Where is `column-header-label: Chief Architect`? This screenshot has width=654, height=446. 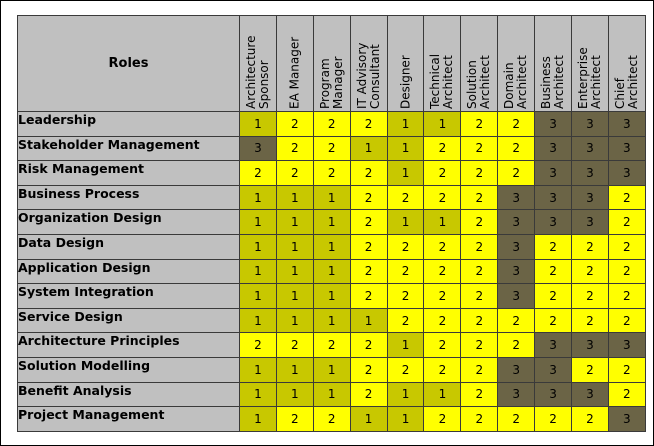
column-header-label: Chief Architect is located at coordinates (626, 81).